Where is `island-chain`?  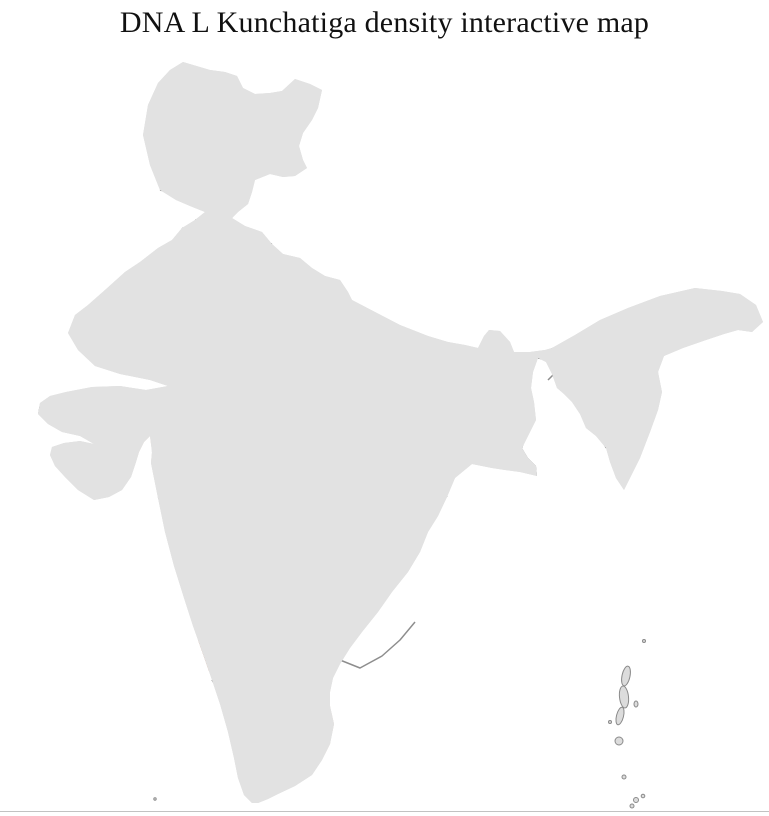 island-chain is located at coordinates (399, 724).